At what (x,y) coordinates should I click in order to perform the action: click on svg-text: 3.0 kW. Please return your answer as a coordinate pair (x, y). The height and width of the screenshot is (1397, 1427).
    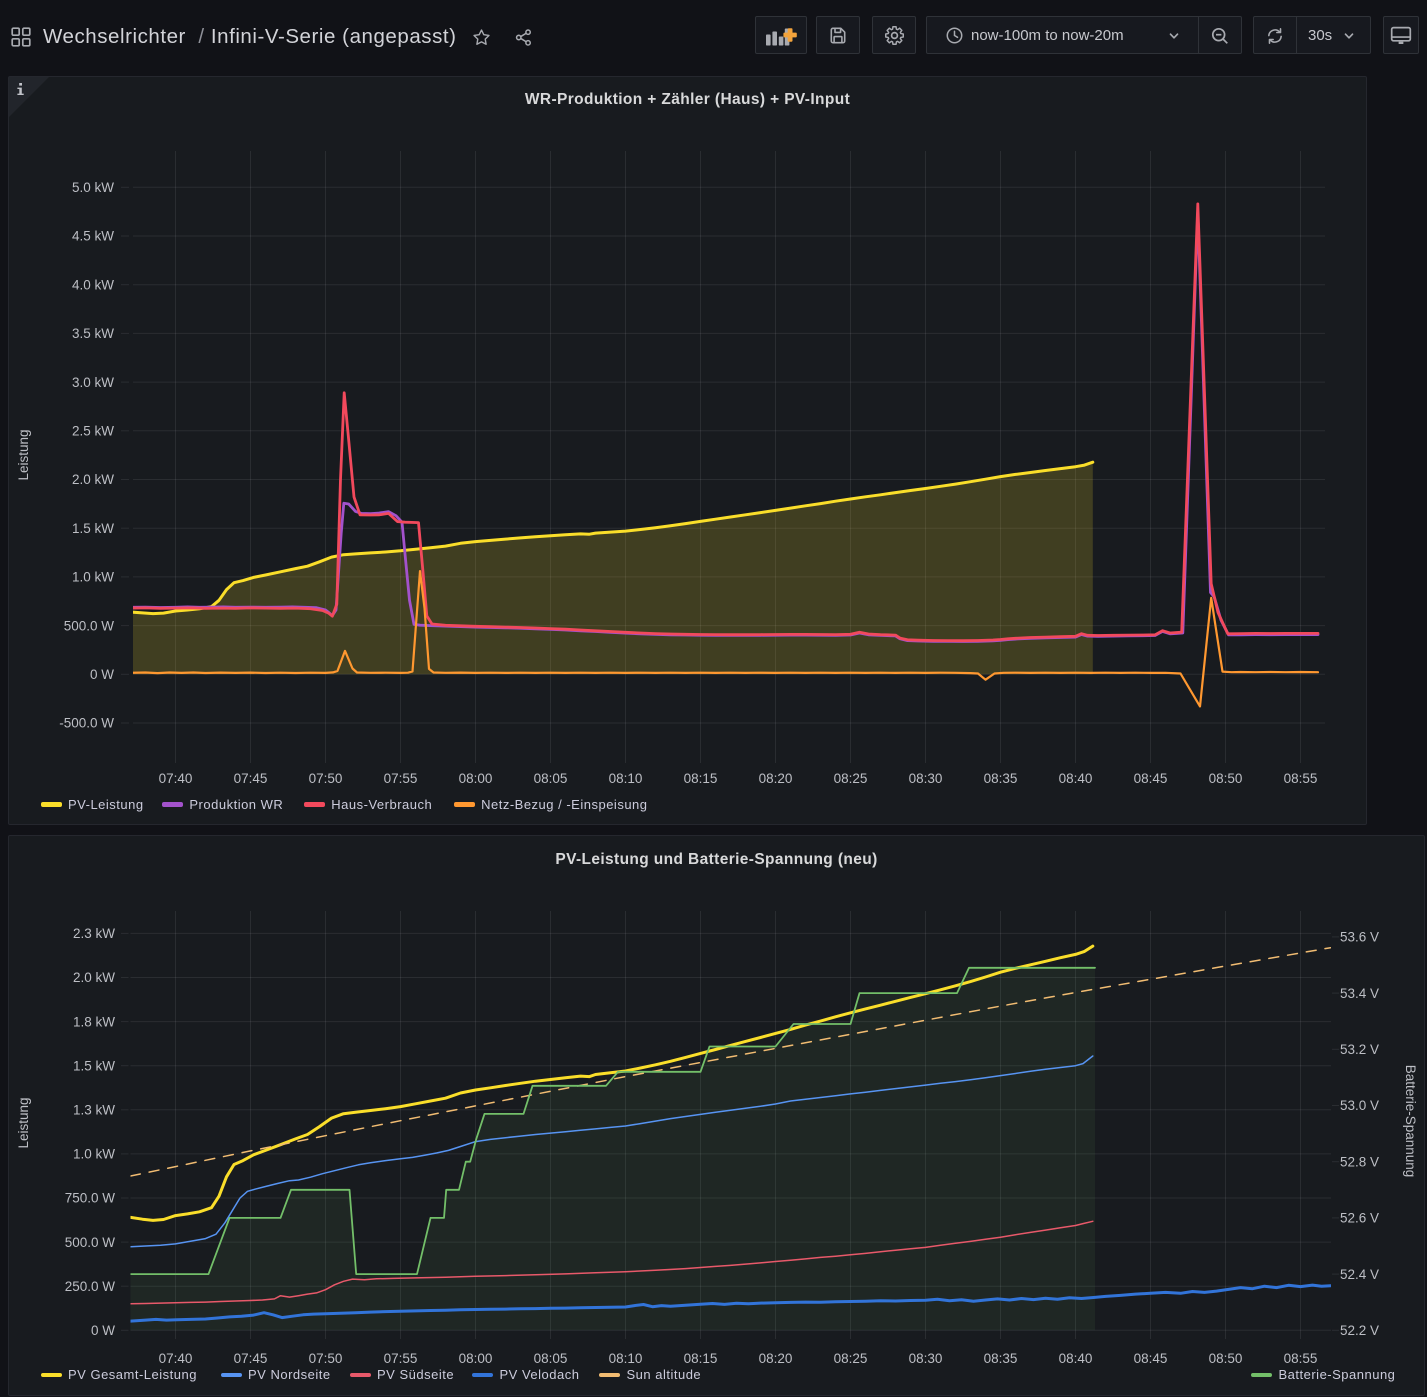
    Looking at the image, I should click on (93, 382).